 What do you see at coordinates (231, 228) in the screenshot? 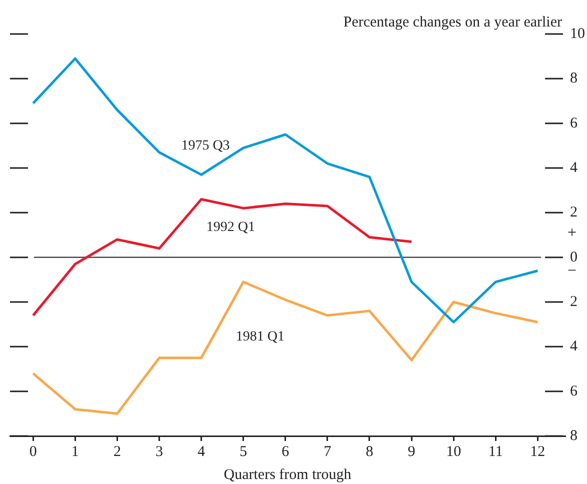
I see `series-label: 1992 Q1` at bounding box center [231, 228].